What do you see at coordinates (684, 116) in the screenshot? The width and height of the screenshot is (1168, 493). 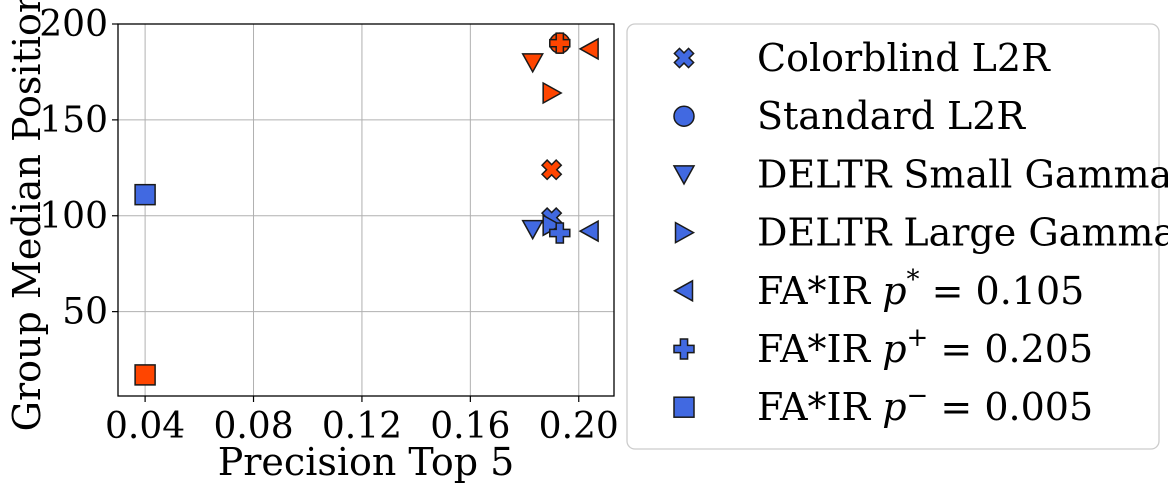 I see `legend-marker-circle` at bounding box center [684, 116].